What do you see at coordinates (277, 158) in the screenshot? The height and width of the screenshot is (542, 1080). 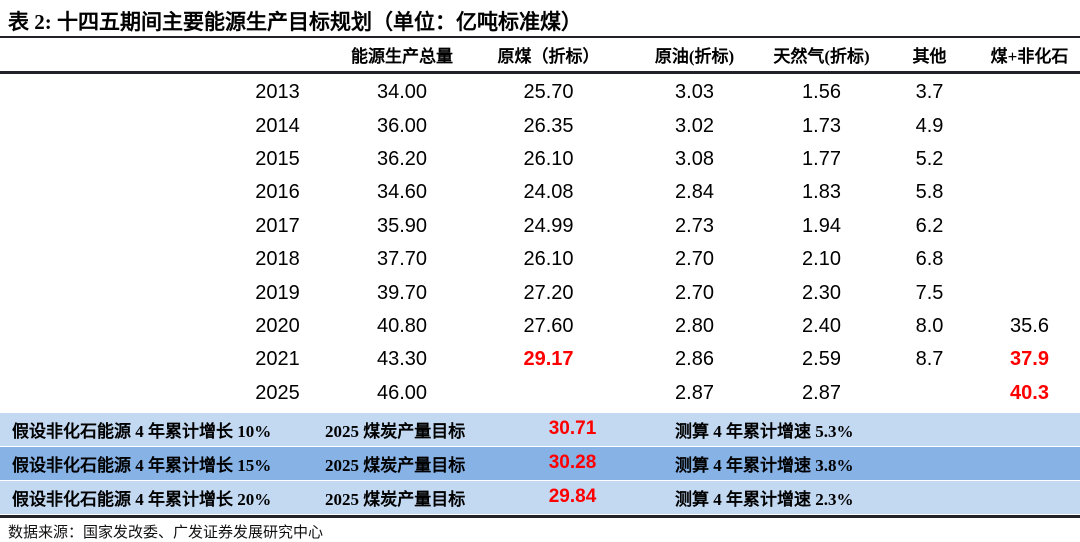 I see `year-cell: 2015` at bounding box center [277, 158].